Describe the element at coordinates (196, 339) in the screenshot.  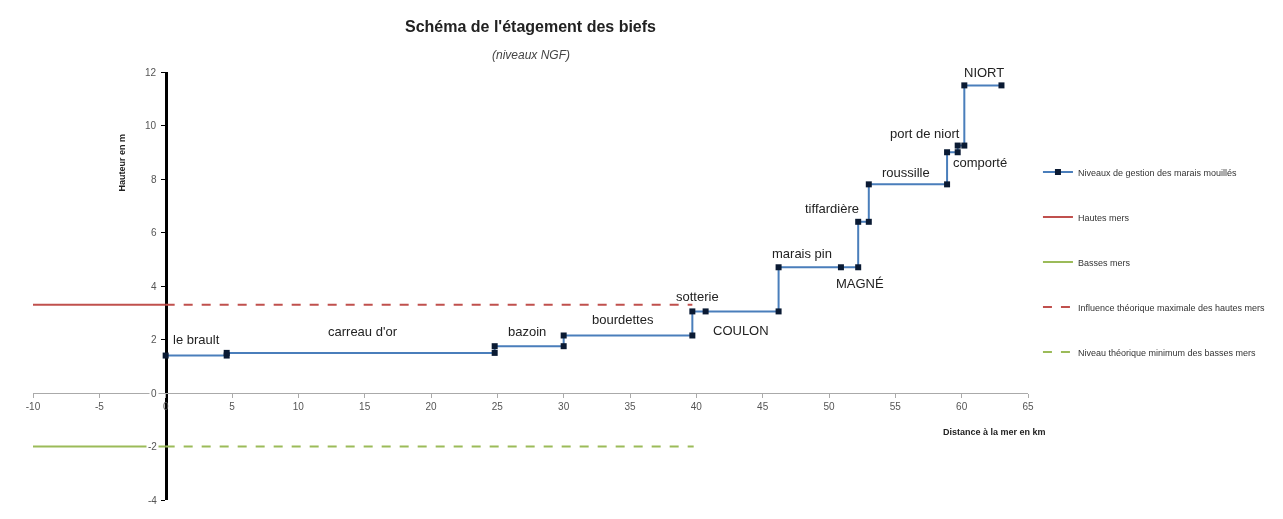
I see `annotation: le brault` at that location.